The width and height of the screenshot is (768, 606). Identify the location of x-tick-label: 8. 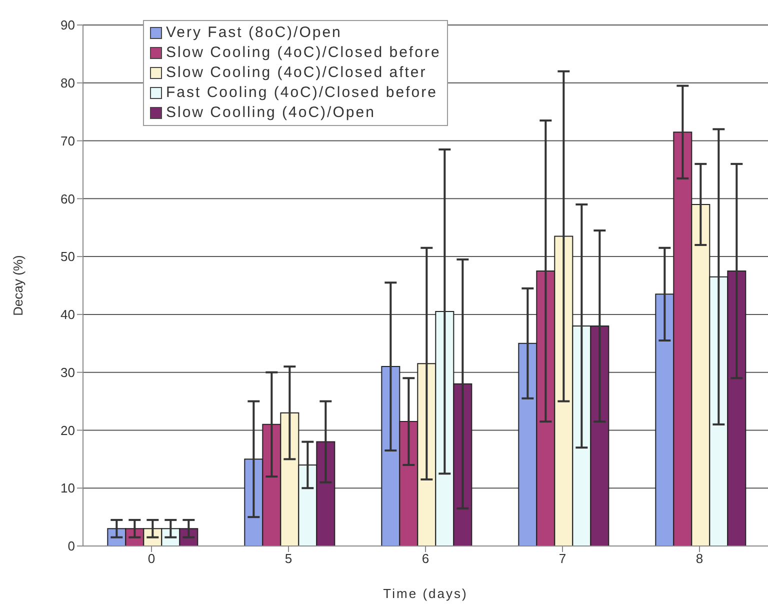
(700, 558).